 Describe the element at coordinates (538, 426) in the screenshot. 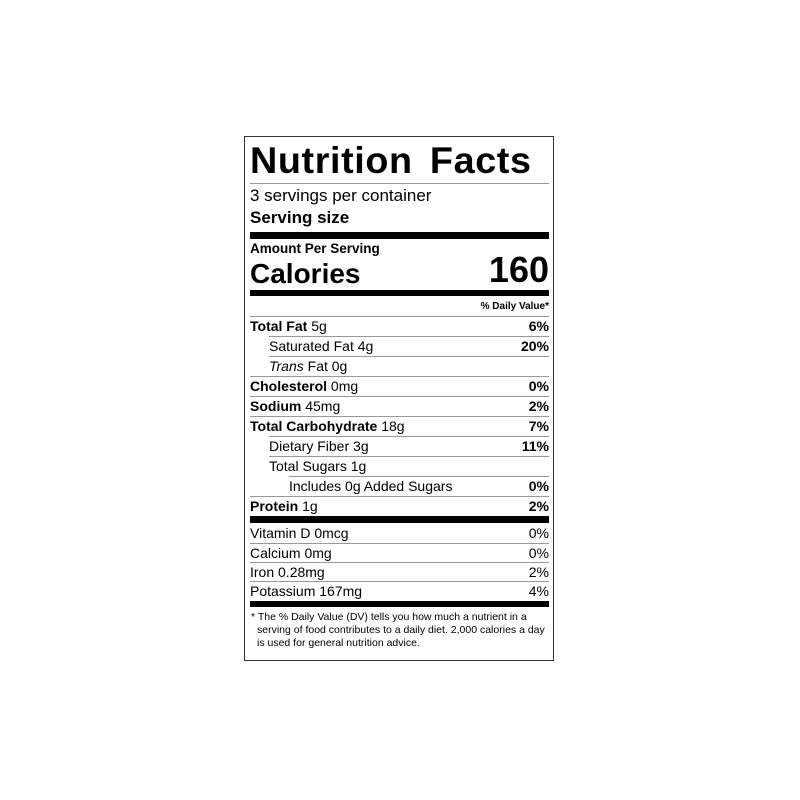

I see `nutrient-daily-value: 7%` at that location.